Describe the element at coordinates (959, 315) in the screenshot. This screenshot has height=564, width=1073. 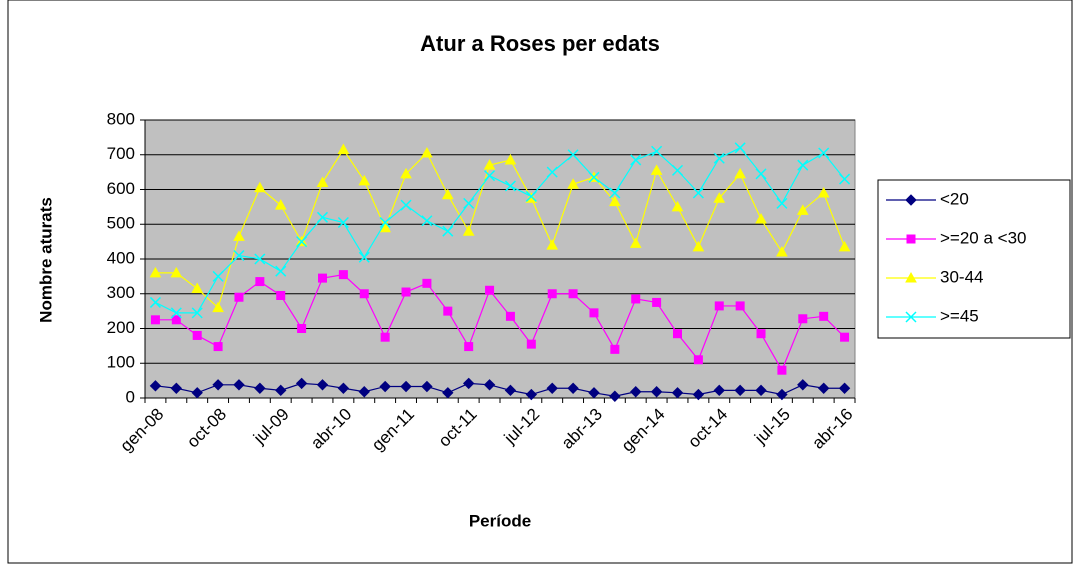
I see `legend-label: >=45` at that location.